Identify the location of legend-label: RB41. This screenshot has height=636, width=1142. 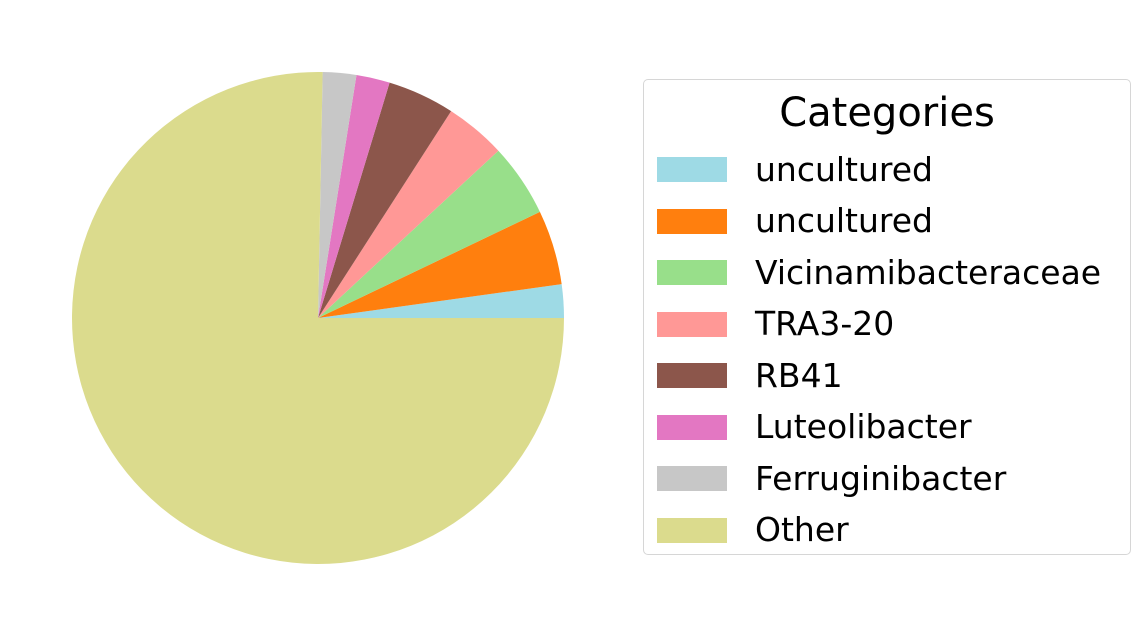
(799, 375).